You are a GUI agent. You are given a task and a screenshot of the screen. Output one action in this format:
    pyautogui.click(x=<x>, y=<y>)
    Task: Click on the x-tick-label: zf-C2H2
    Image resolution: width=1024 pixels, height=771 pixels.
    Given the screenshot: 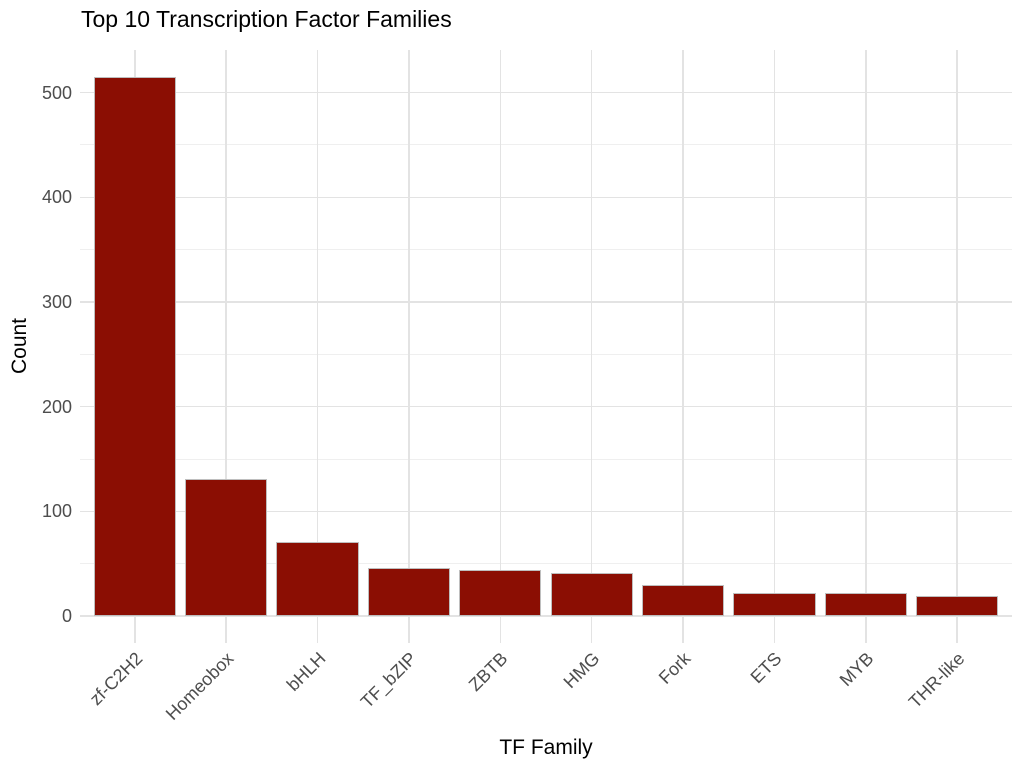 What is the action you would take?
    pyautogui.click(x=116, y=679)
    